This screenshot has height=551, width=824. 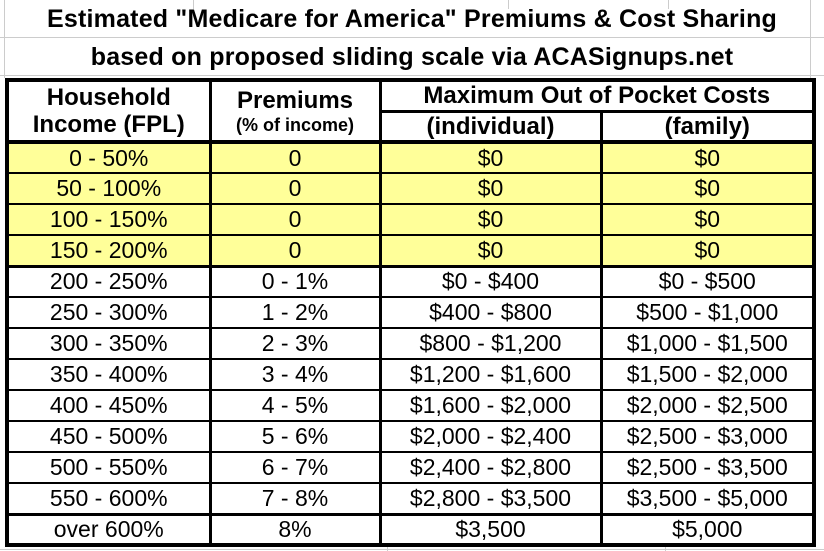 I want to click on cell-household-income: 500 - 550%, so click(x=108, y=468).